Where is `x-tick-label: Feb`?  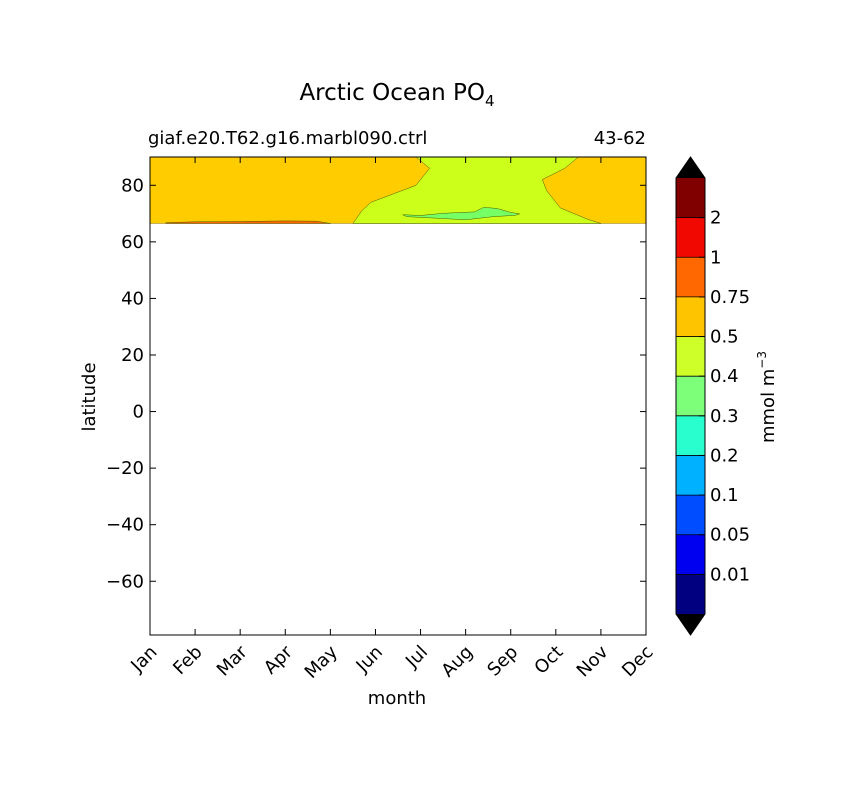 x-tick-label: Feb is located at coordinates (187, 660).